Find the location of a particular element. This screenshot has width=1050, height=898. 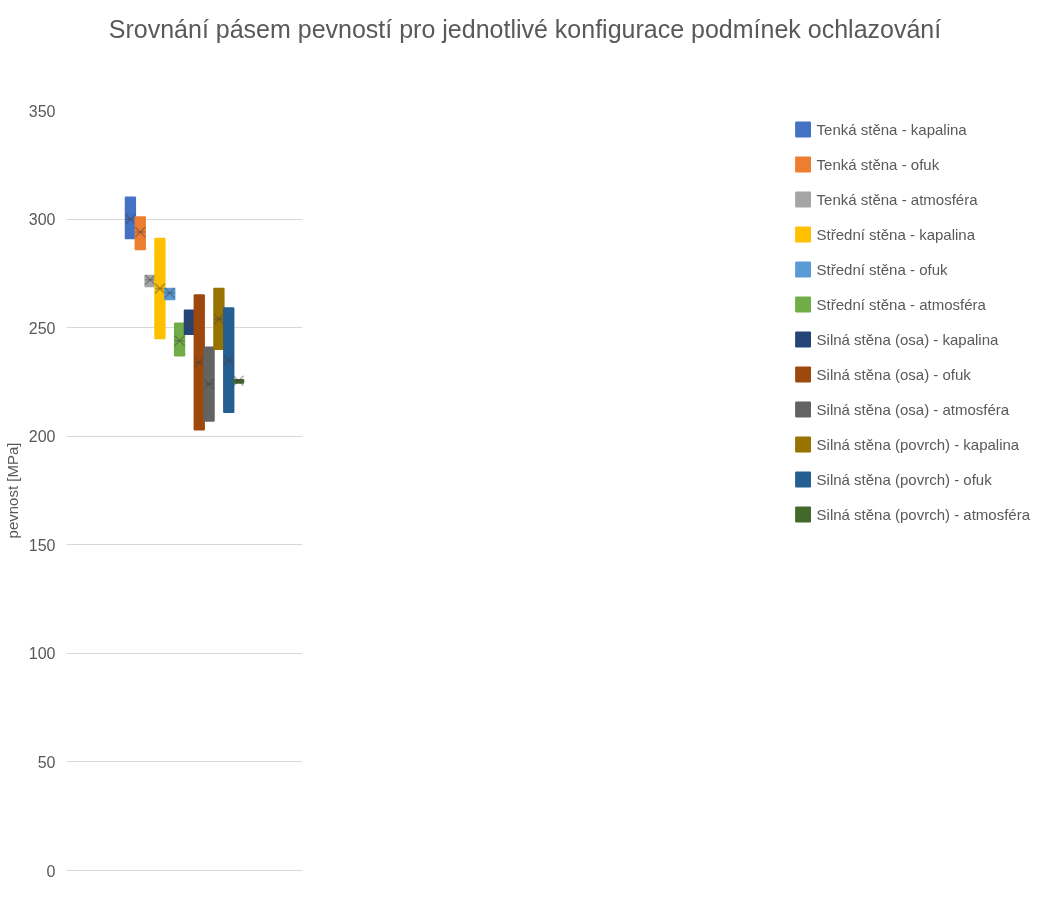

legend-label: Tenká stěna - ofuk is located at coordinates (878, 164).